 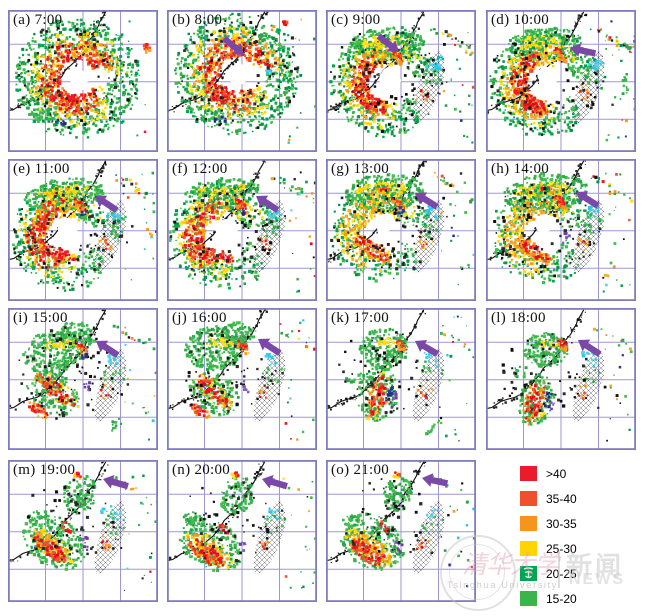 I want to click on panel-label-a: (a) 7:00, so click(x=38, y=20).